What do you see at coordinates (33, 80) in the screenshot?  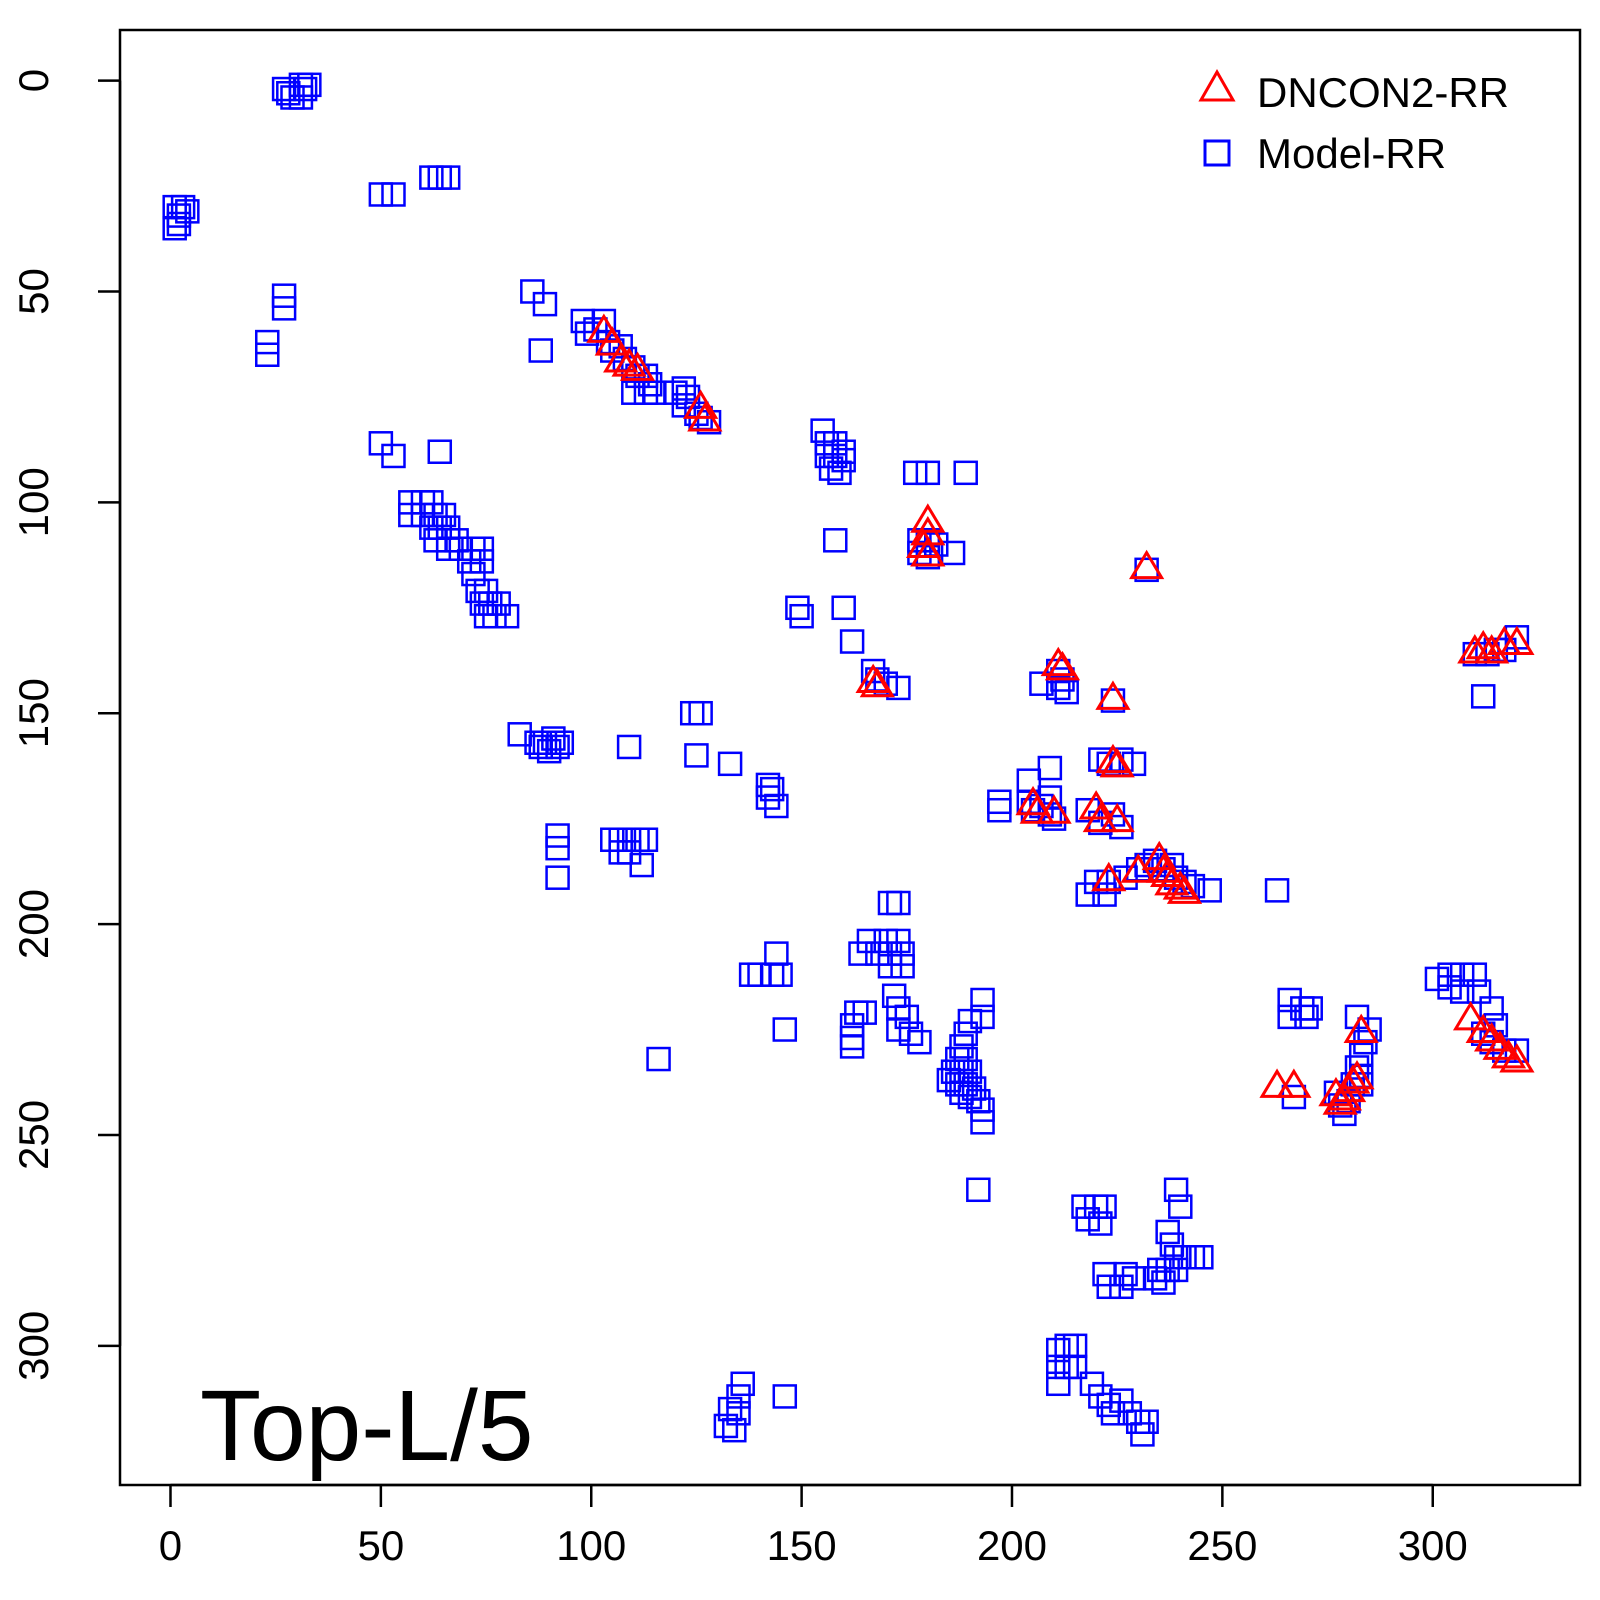 I see `y-tick-label: 0` at bounding box center [33, 80].